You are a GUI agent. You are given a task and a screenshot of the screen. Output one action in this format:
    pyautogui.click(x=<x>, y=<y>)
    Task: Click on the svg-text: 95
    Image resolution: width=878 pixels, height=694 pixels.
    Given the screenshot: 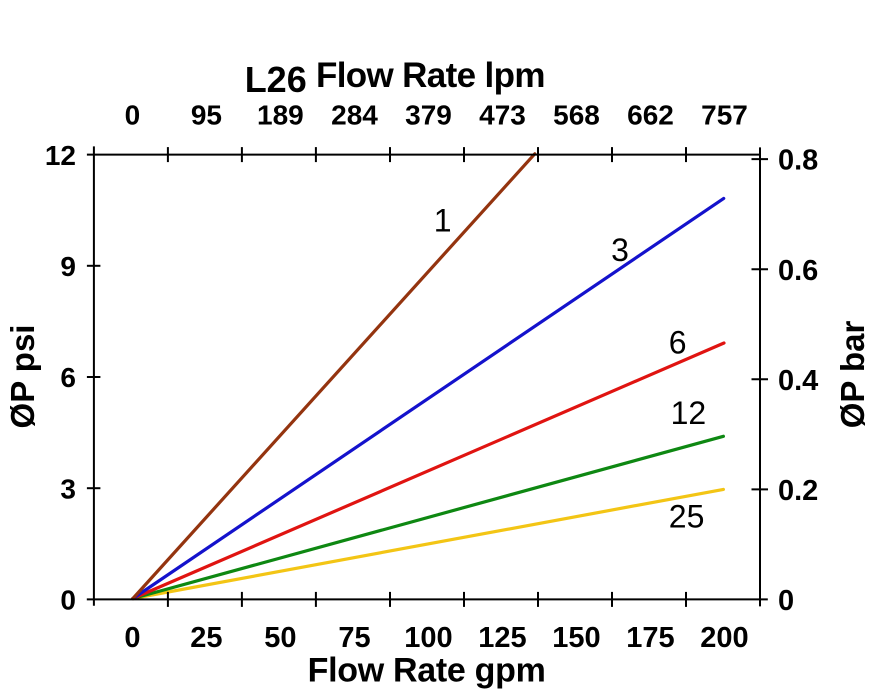 What is the action you would take?
    pyautogui.click(x=206, y=115)
    